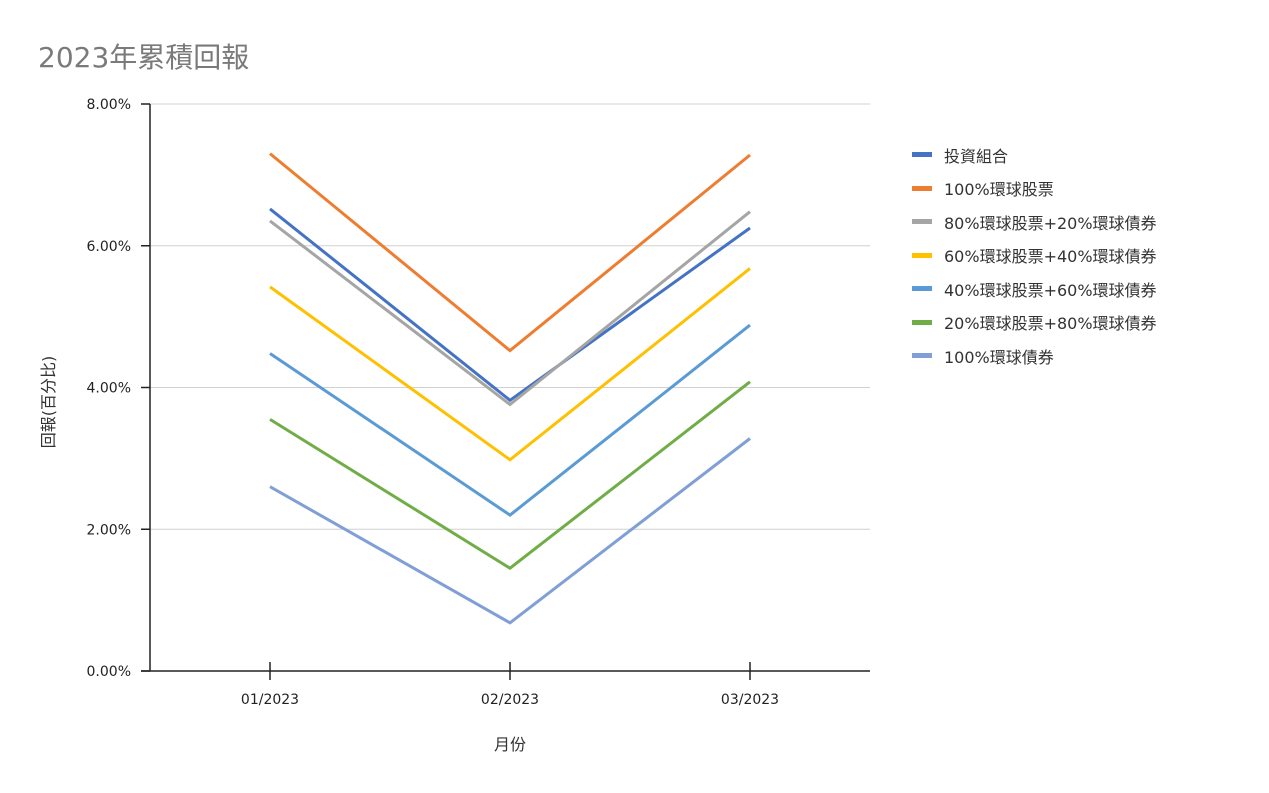 The image size is (1269, 793). I want to click on legend-label: 20%環球股票+80%環球債券, so click(1050, 324).